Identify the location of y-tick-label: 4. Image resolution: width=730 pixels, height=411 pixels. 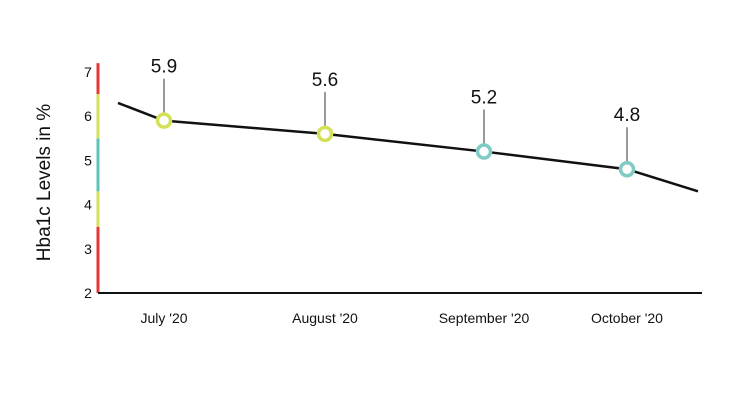
(88, 205).